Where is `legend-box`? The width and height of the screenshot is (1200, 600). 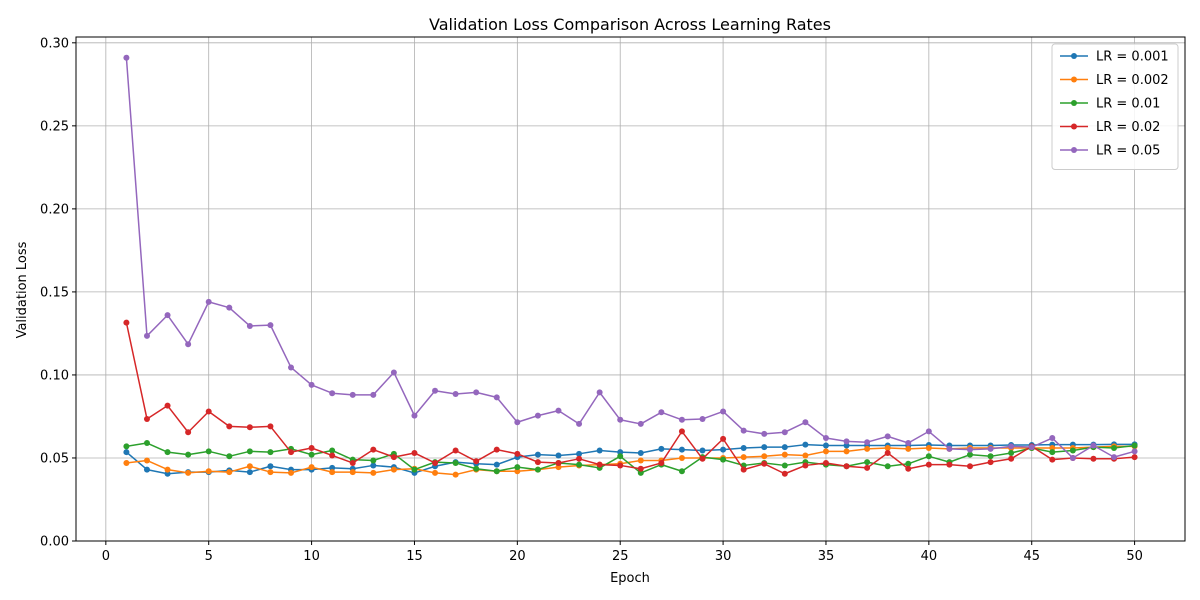
legend-box is located at coordinates (1115, 106).